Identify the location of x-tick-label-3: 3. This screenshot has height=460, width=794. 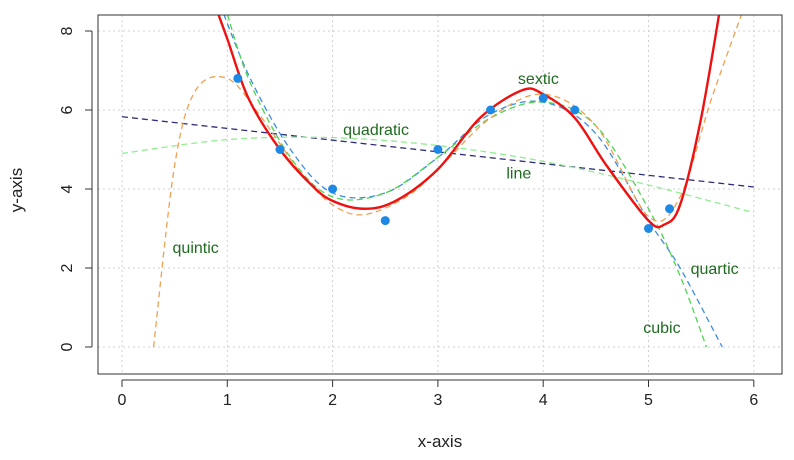
(437, 400).